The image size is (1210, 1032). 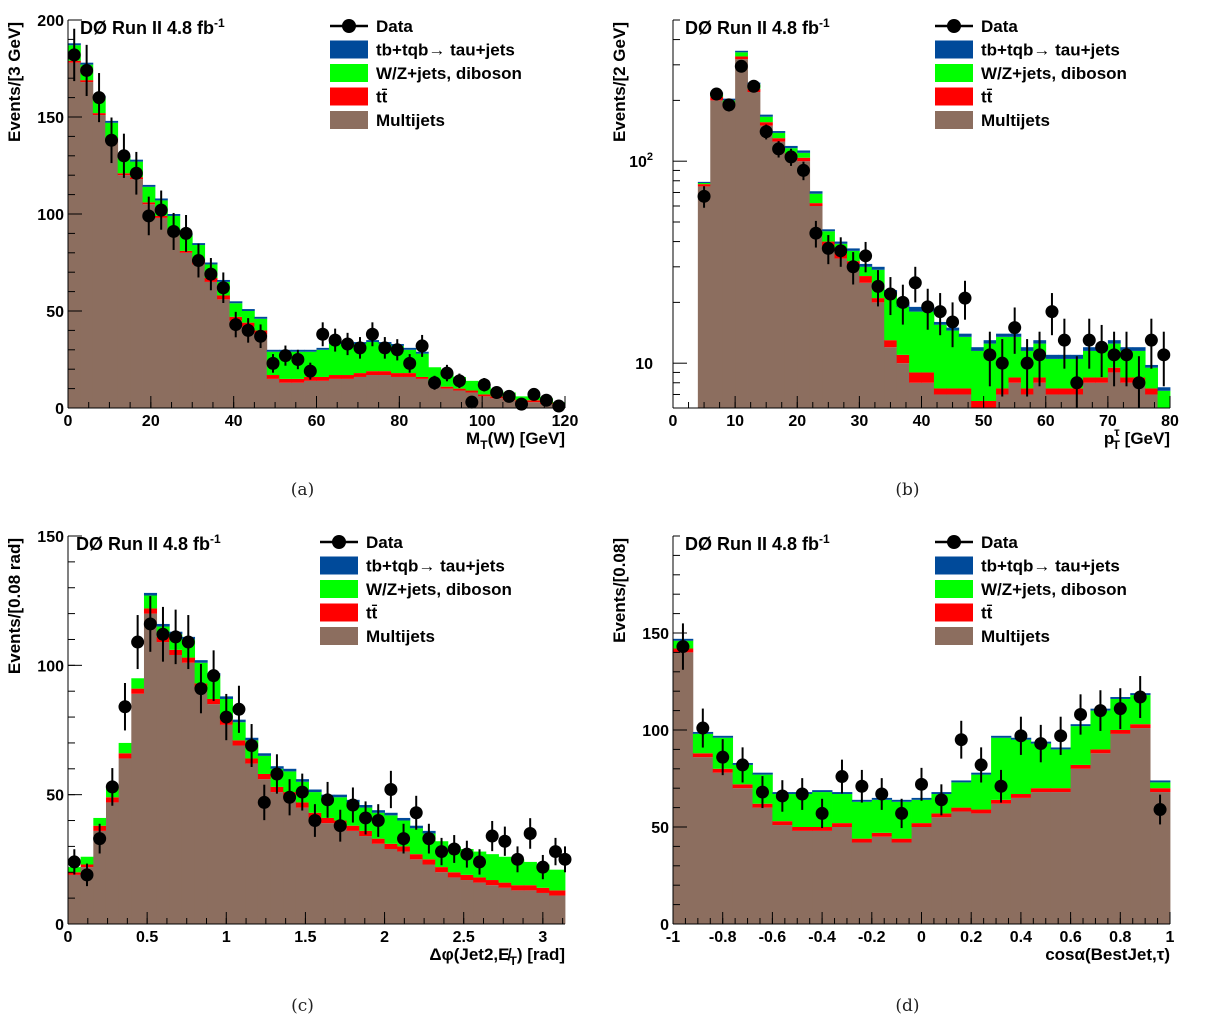 I want to click on y-tick-label: 0, so click(x=59, y=925).